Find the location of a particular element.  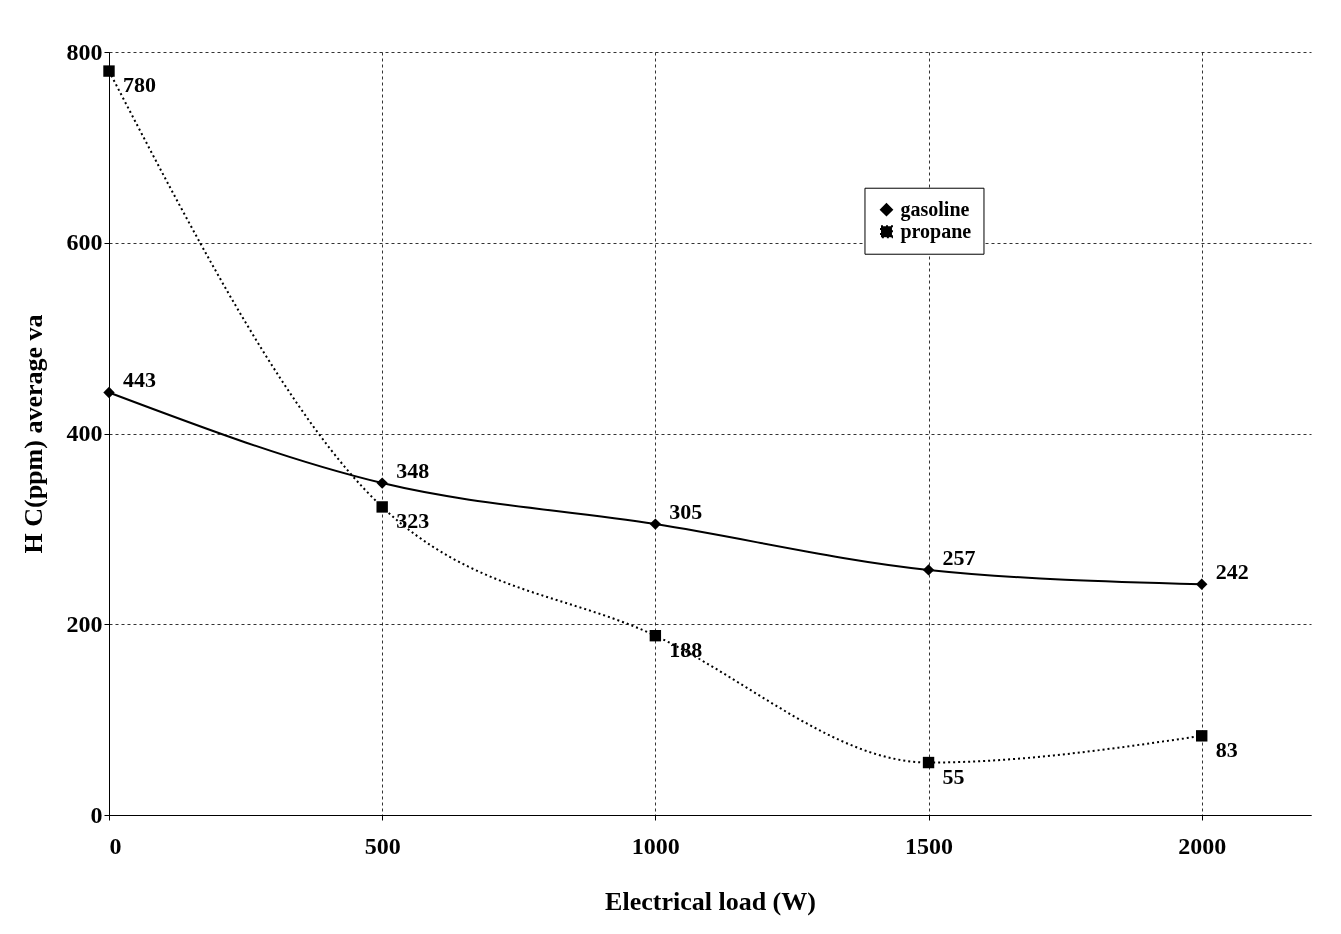

x-tick-label: 1000 is located at coordinates (655, 845).